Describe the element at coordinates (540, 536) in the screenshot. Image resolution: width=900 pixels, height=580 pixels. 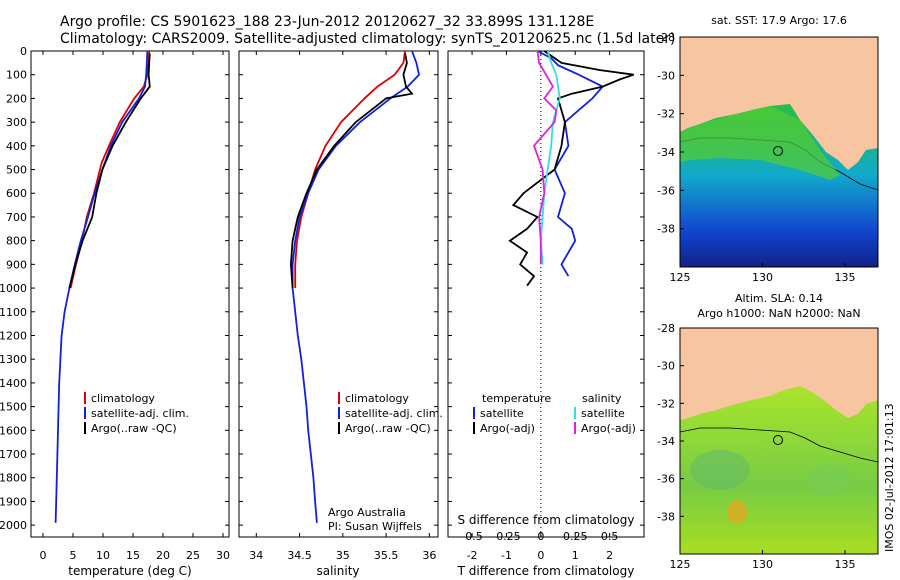
I see `x-tick-label-s: 0` at that location.